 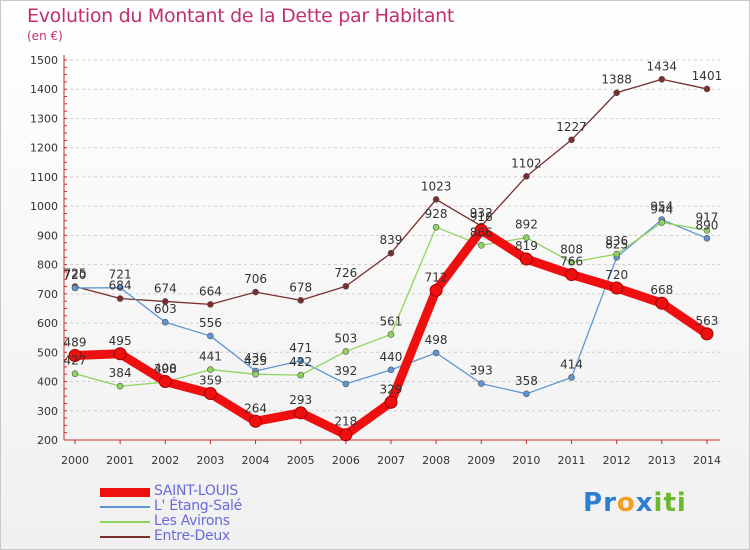 I want to click on data-label: 808, so click(x=571, y=249).